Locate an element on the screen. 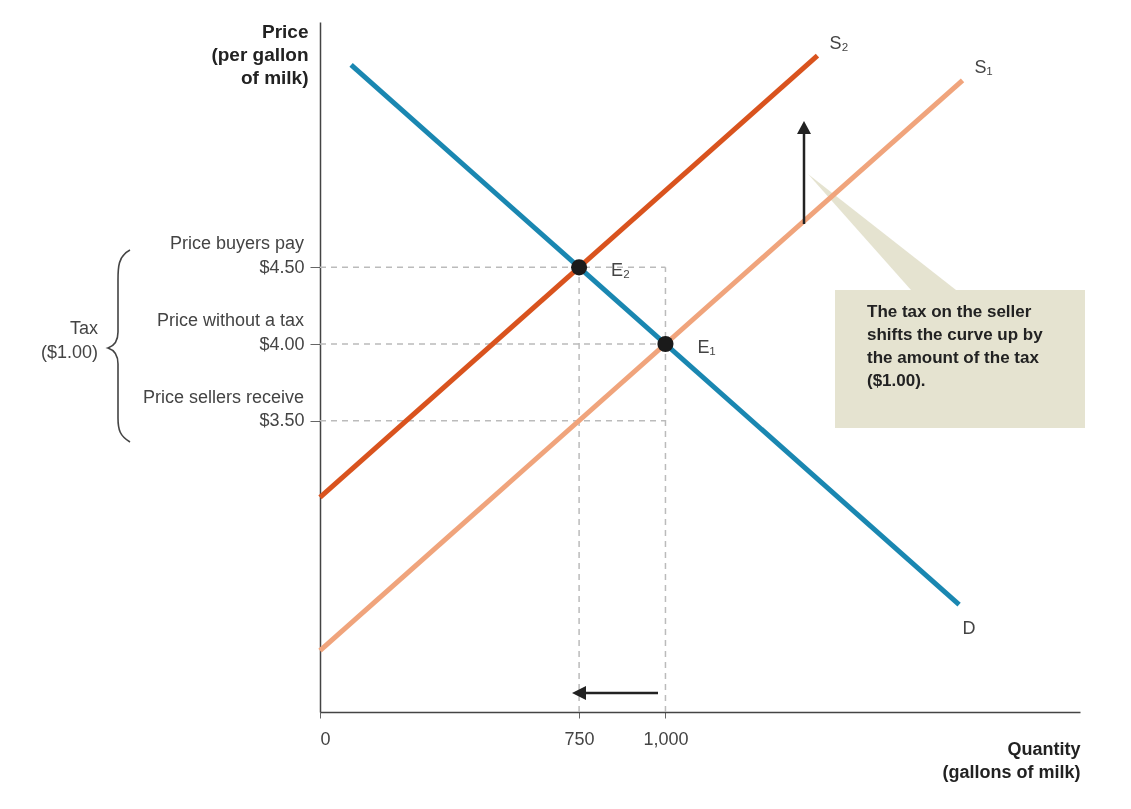  series-label: S₁ is located at coordinates (983, 67).